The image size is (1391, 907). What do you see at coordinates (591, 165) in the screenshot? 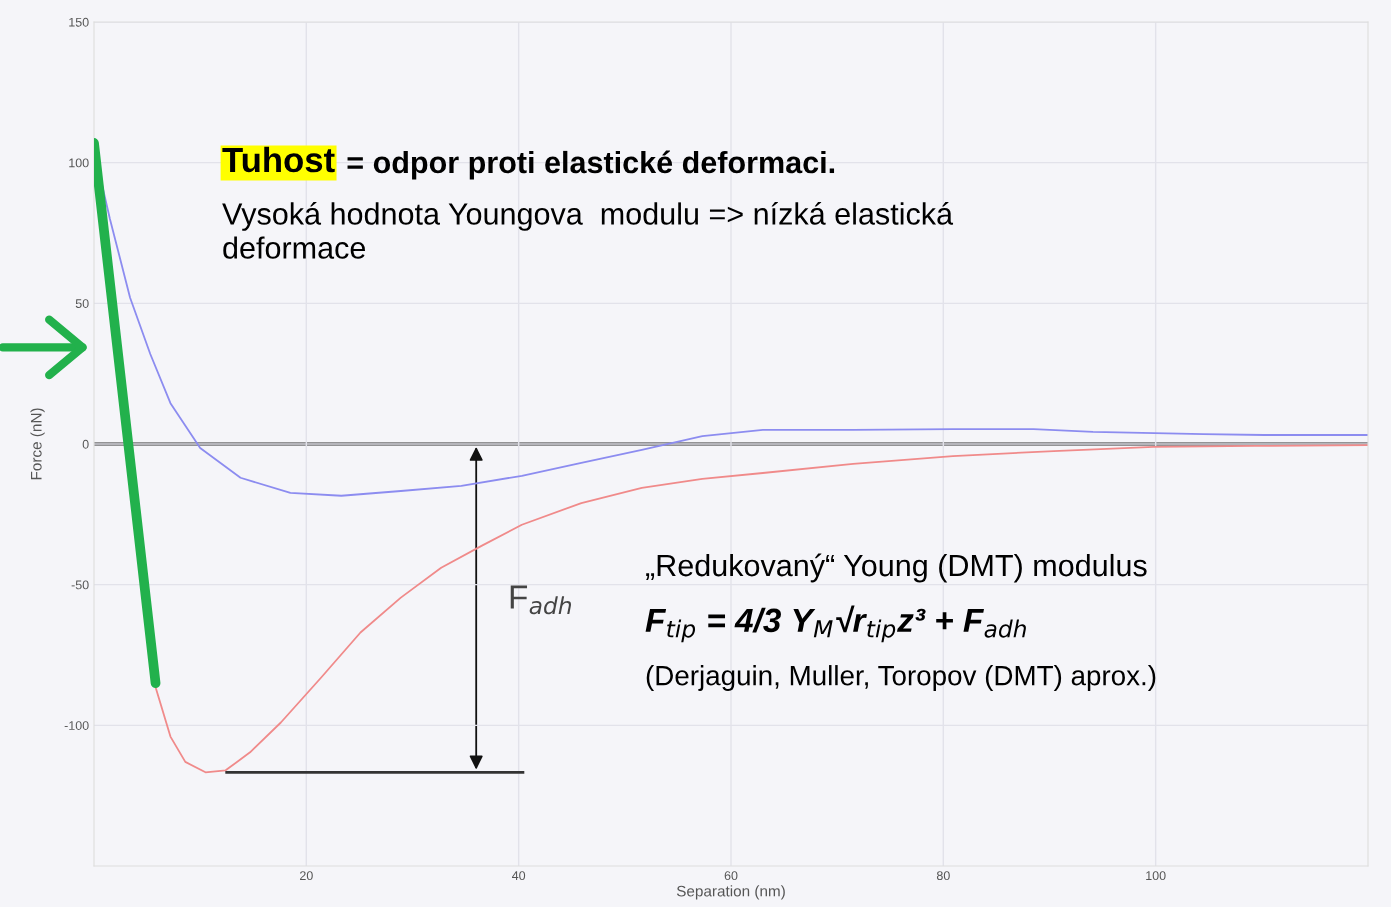
I see `annotation: = odpor proti elastické deformaci.` at bounding box center [591, 165].